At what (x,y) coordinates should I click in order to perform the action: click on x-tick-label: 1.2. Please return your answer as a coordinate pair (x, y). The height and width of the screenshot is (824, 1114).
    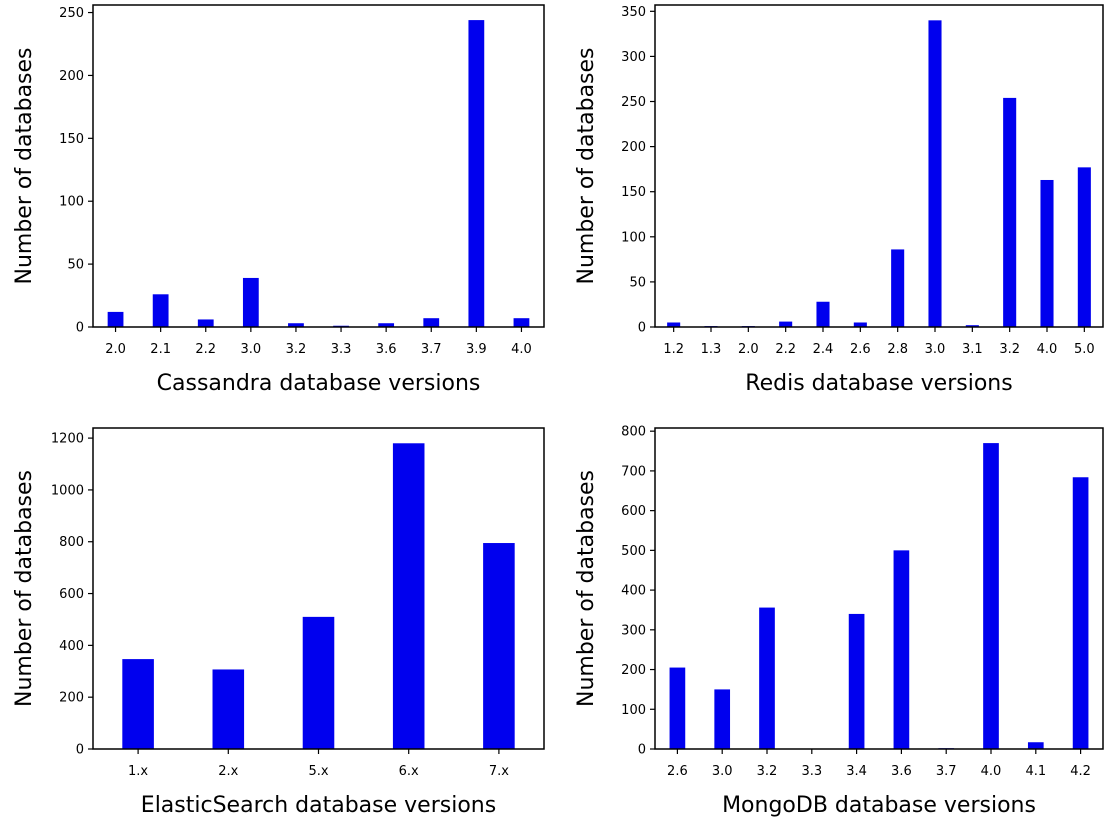
    Looking at the image, I should click on (673, 349).